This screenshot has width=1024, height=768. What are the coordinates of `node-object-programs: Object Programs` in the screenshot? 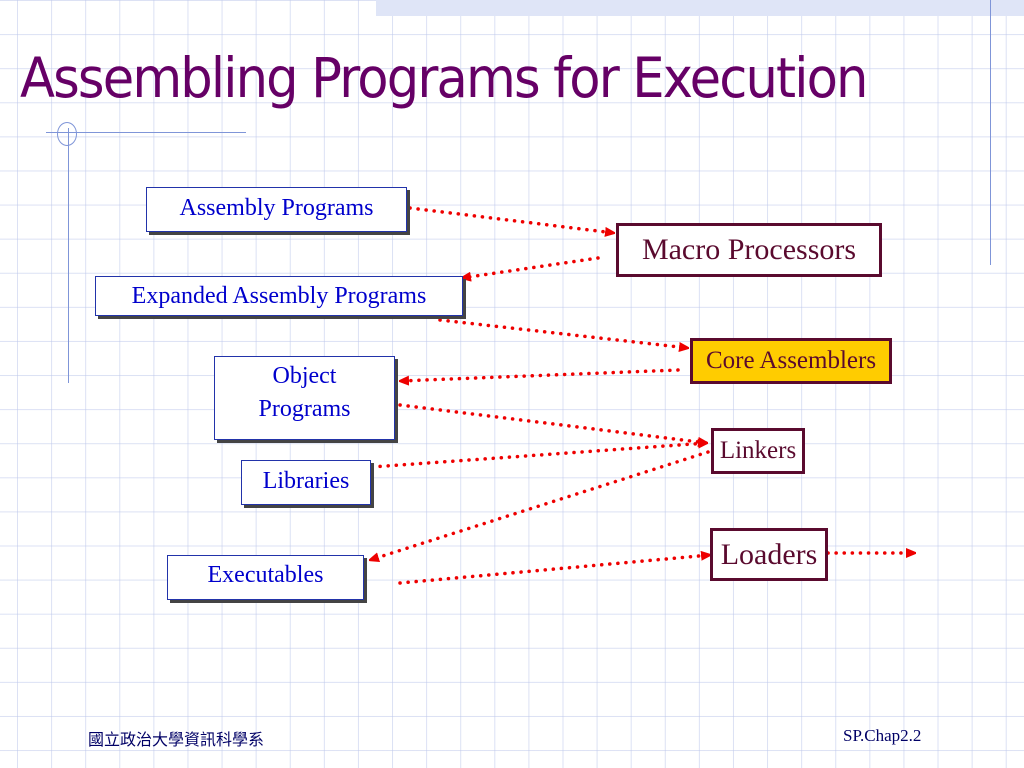 It's located at (304, 398).